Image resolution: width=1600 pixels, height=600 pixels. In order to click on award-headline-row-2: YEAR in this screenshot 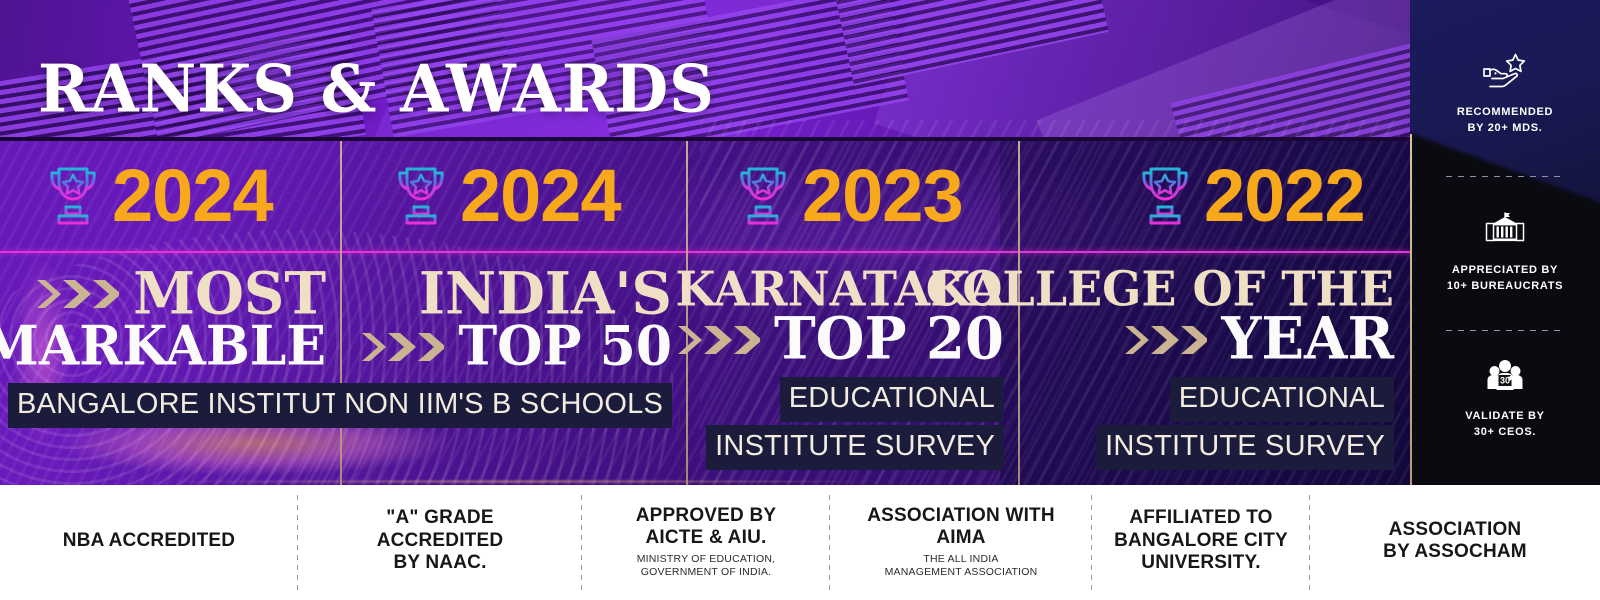, I will do `click(1215, 339)`.